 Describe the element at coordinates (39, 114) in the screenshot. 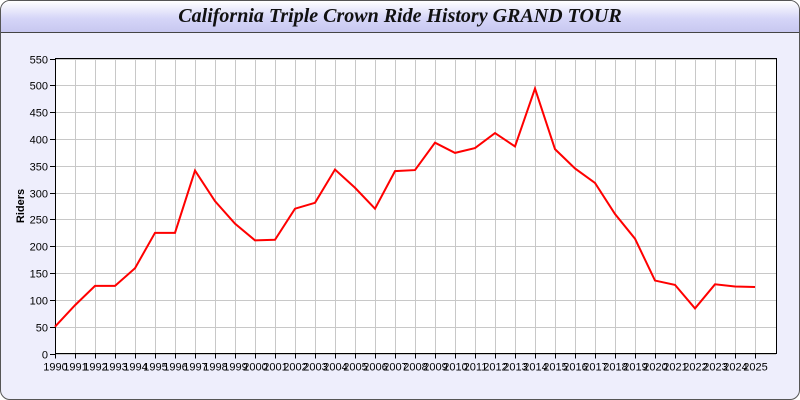

I see `y-tick-label: 450` at that location.